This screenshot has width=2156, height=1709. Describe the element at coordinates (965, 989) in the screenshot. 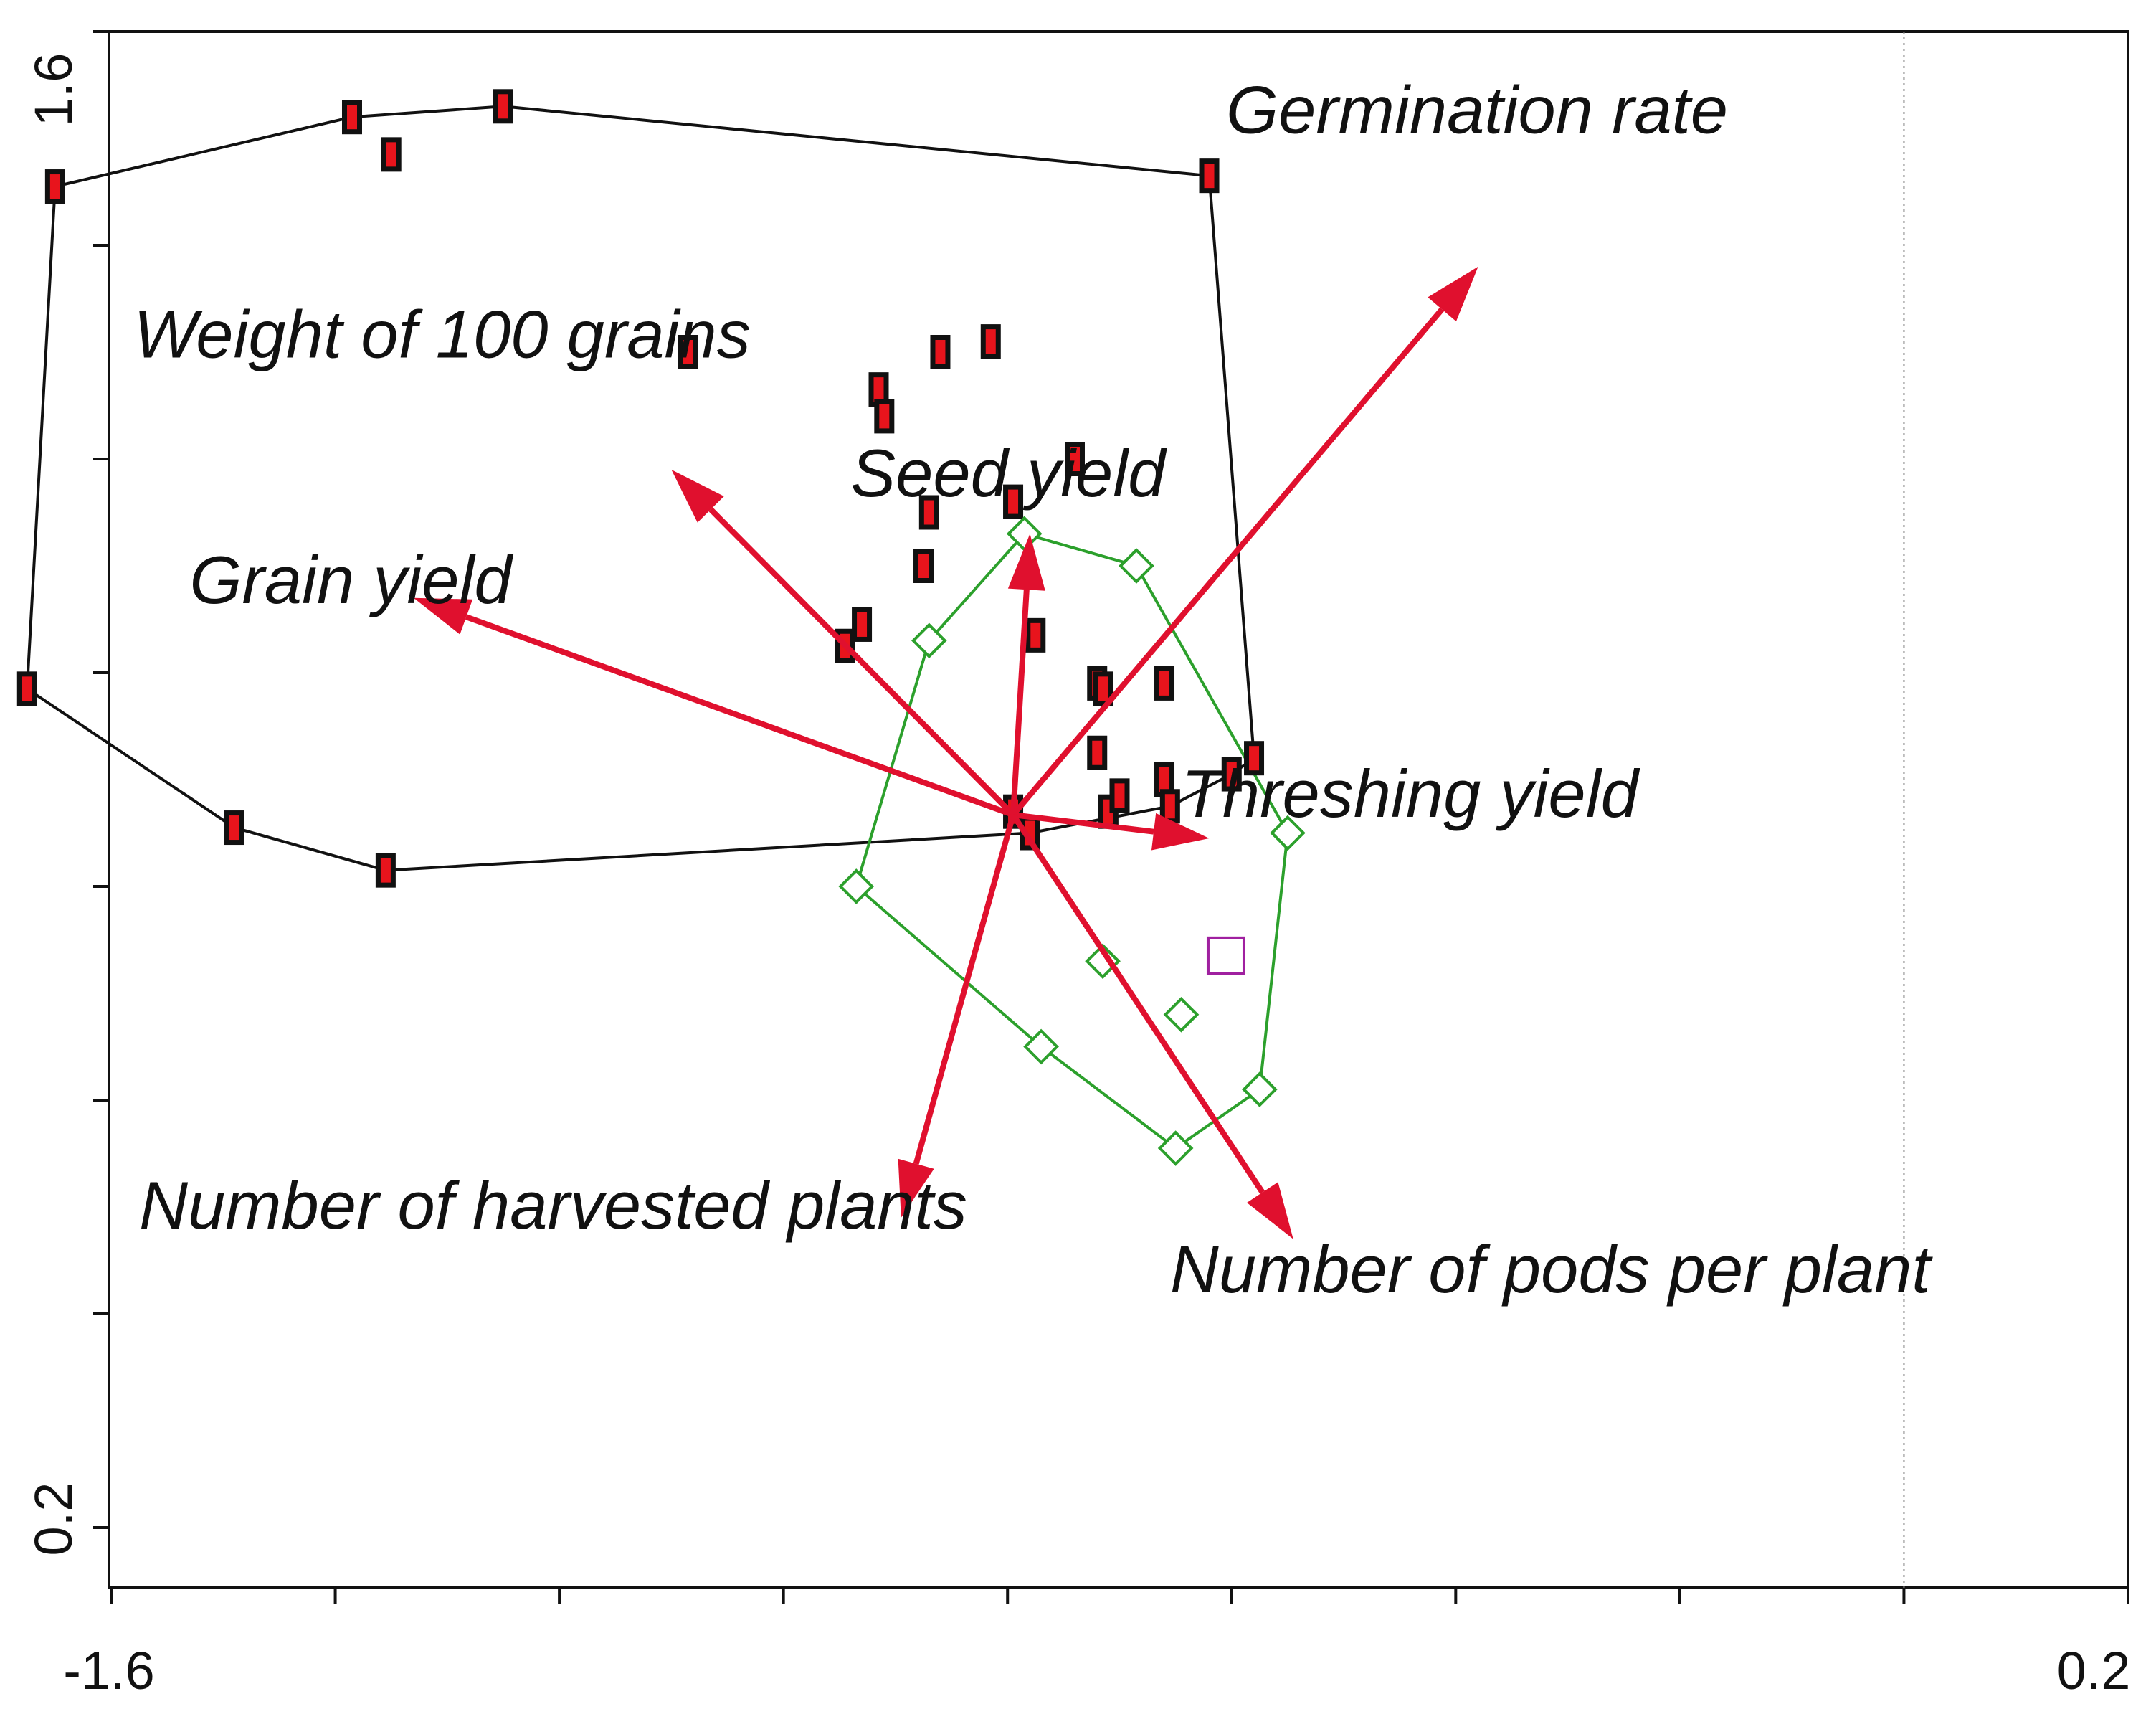

I see `arrow-shaft-number-of-harvested-plants` at that location.